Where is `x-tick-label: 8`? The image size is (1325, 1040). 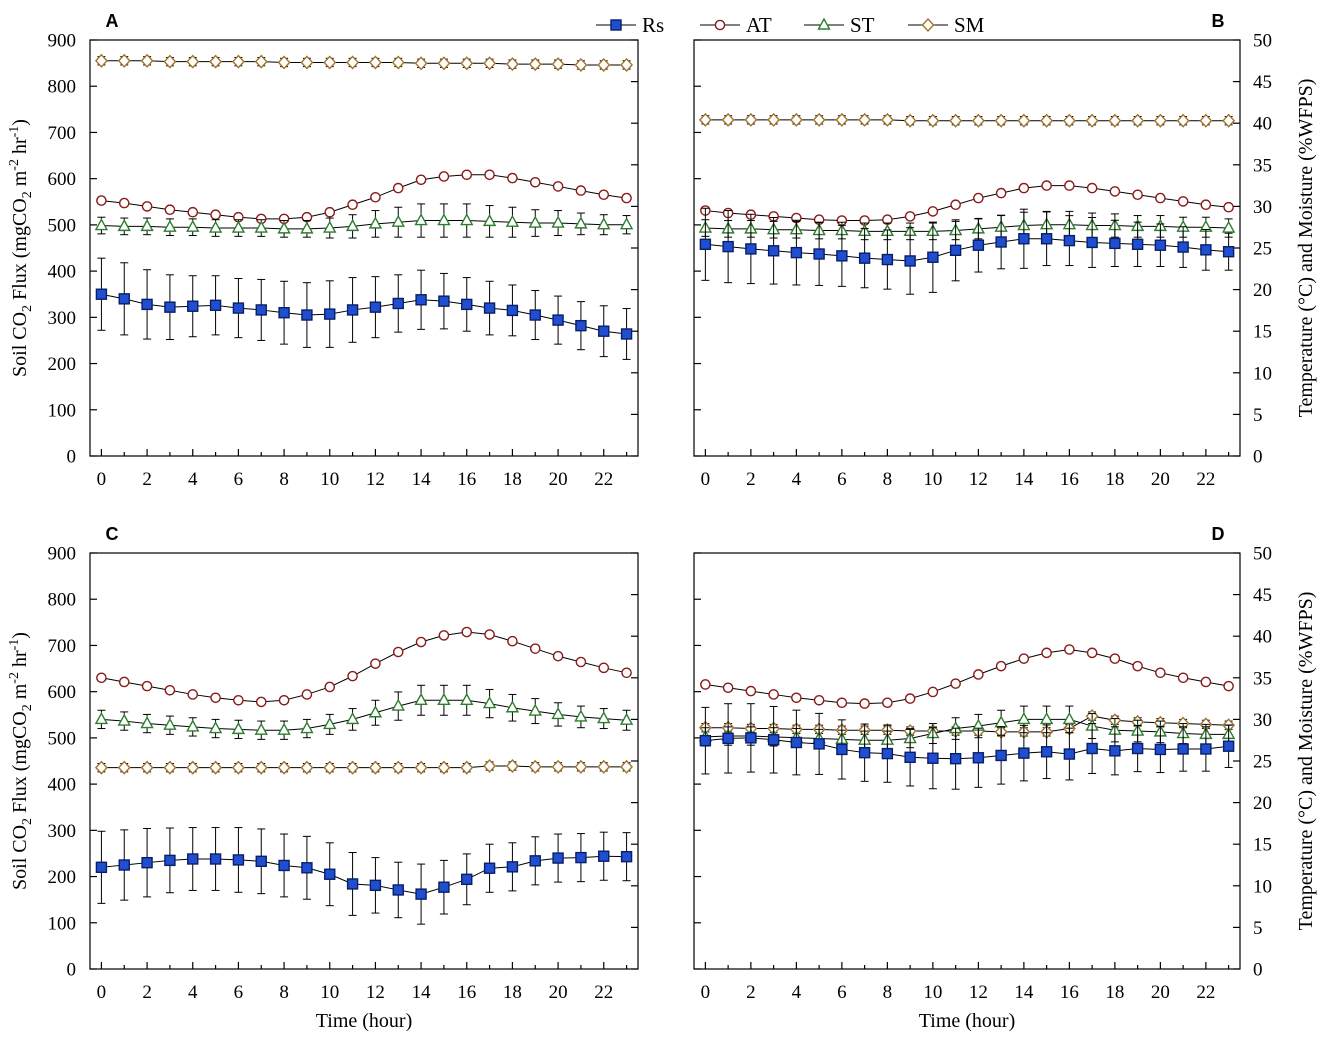 x-tick-label: 8 is located at coordinates (284, 992).